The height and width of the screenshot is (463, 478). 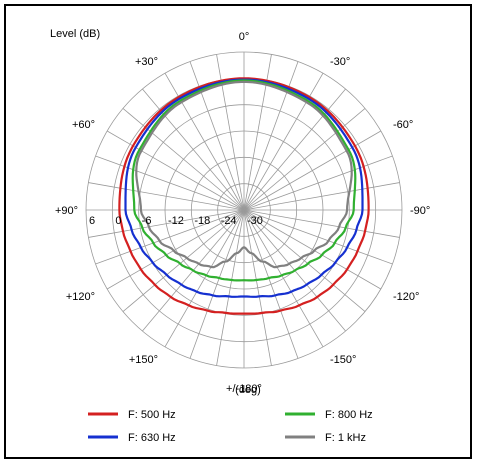 What do you see at coordinates (147, 221) in the screenshot?
I see `radial-tick-label: -6` at bounding box center [147, 221].